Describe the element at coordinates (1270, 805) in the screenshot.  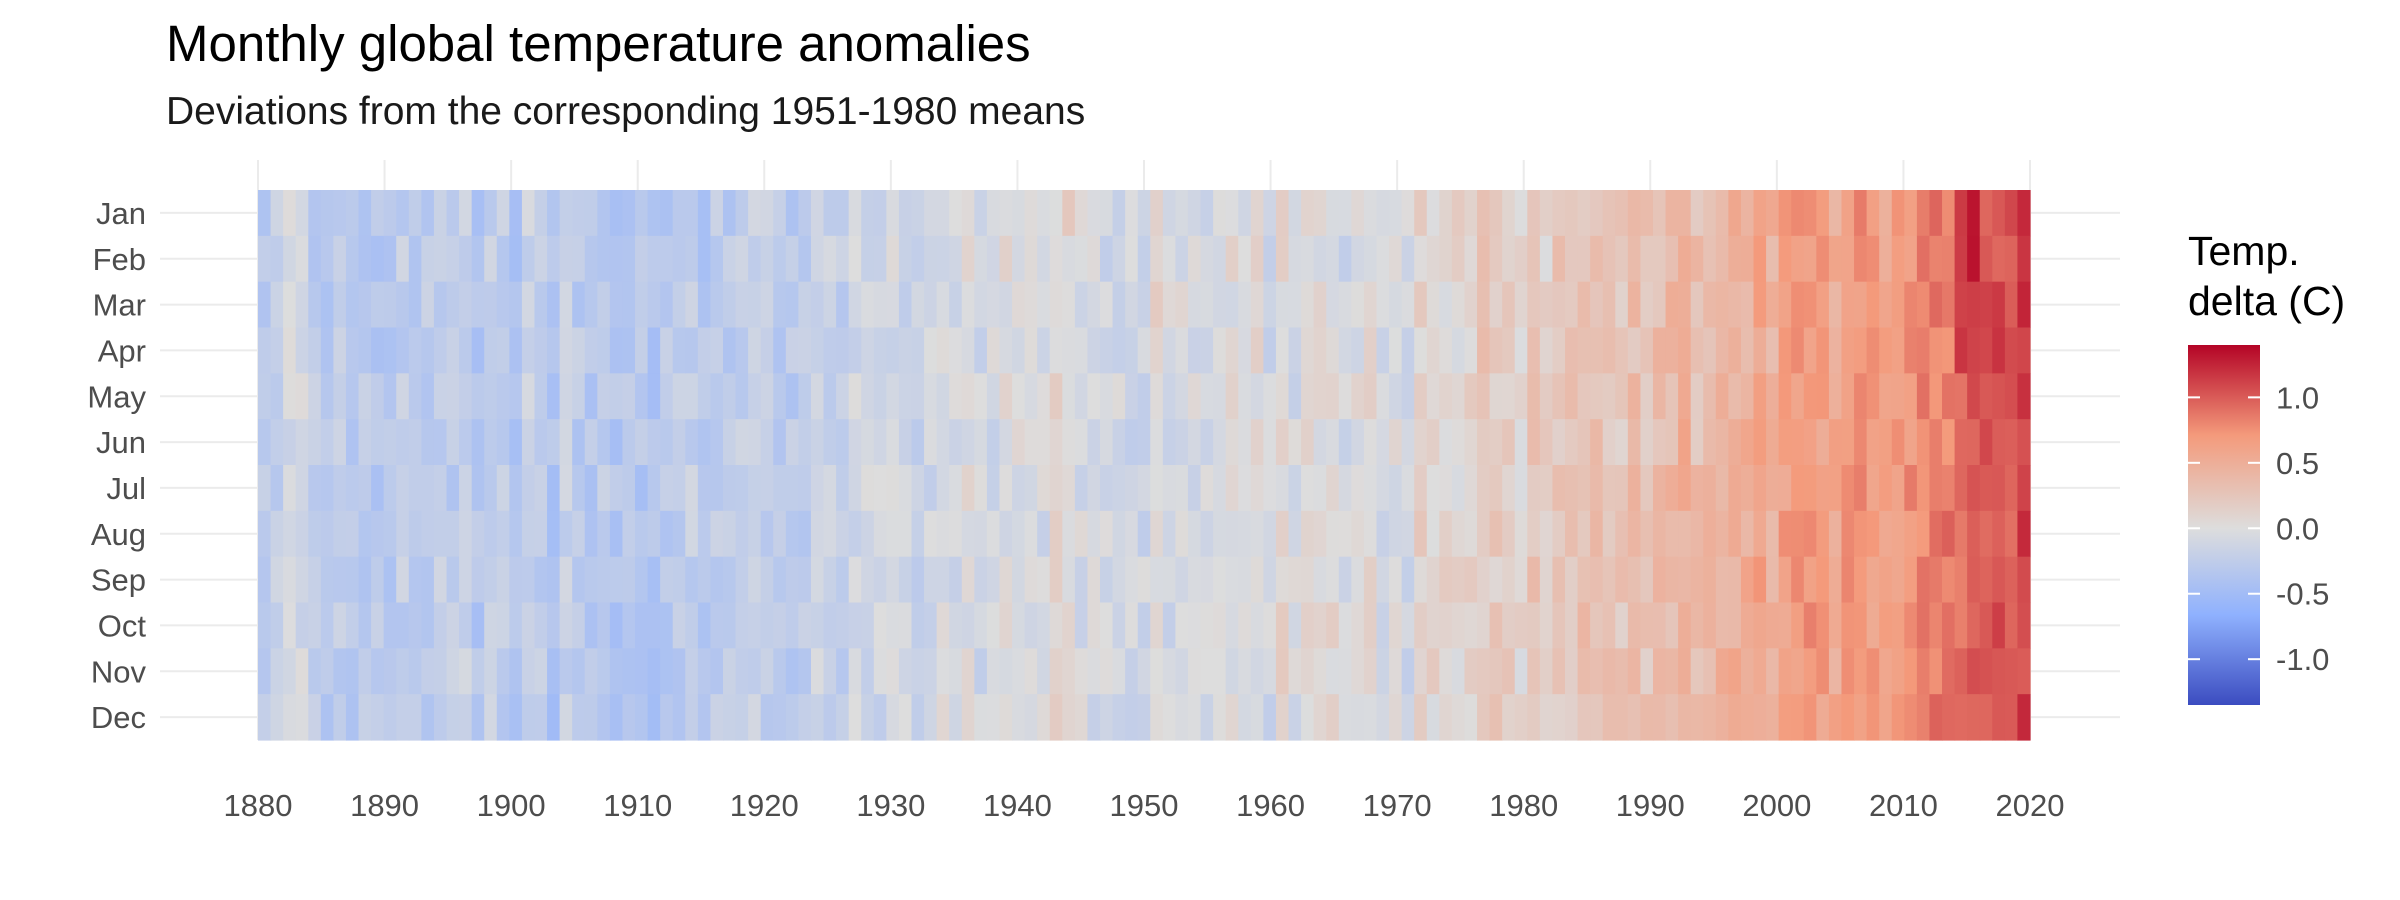
I see `x-tick-label: 1960` at that location.